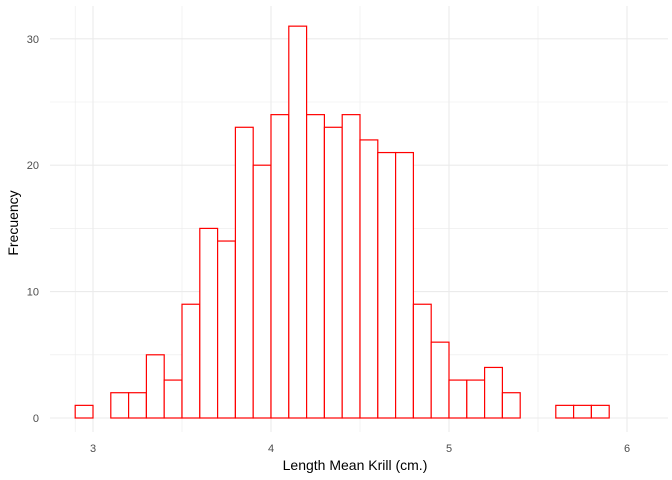 The height and width of the screenshot is (480, 672). Describe the element at coordinates (13, 222) in the screenshot. I see `y-axis-title: Frecuency` at that location.